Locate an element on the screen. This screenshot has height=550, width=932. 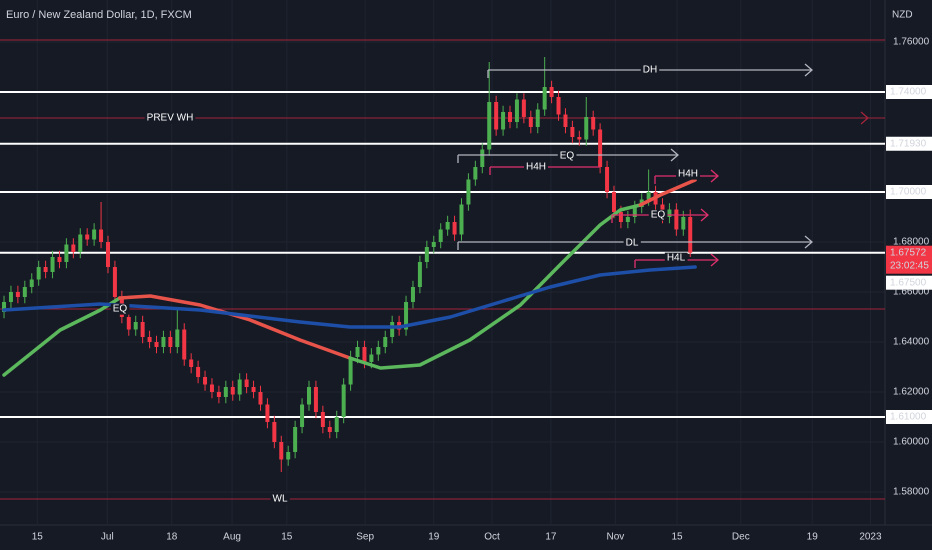
price-box-label: 1.67572 is located at coordinates (908, 252).